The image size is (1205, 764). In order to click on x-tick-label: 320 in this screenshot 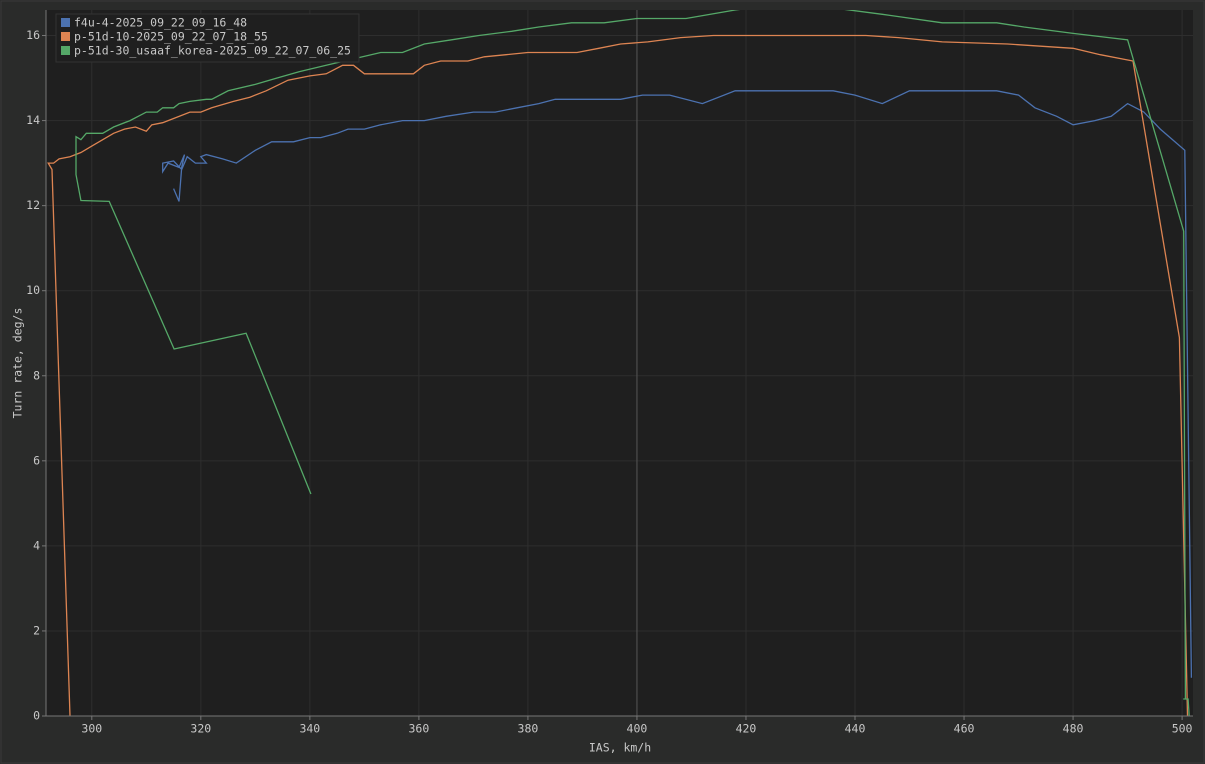, I will do `click(200, 729)`.